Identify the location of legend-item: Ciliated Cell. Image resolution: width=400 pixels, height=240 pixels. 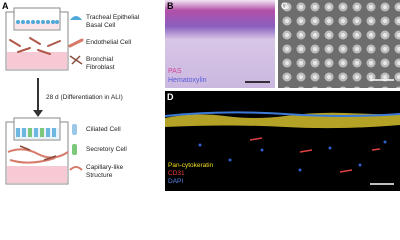
(103, 129).